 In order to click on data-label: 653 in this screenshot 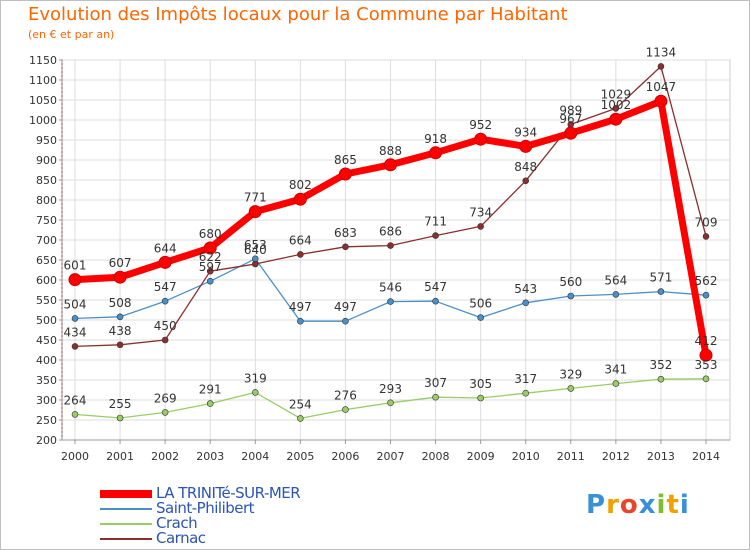, I will do `click(255, 245)`.